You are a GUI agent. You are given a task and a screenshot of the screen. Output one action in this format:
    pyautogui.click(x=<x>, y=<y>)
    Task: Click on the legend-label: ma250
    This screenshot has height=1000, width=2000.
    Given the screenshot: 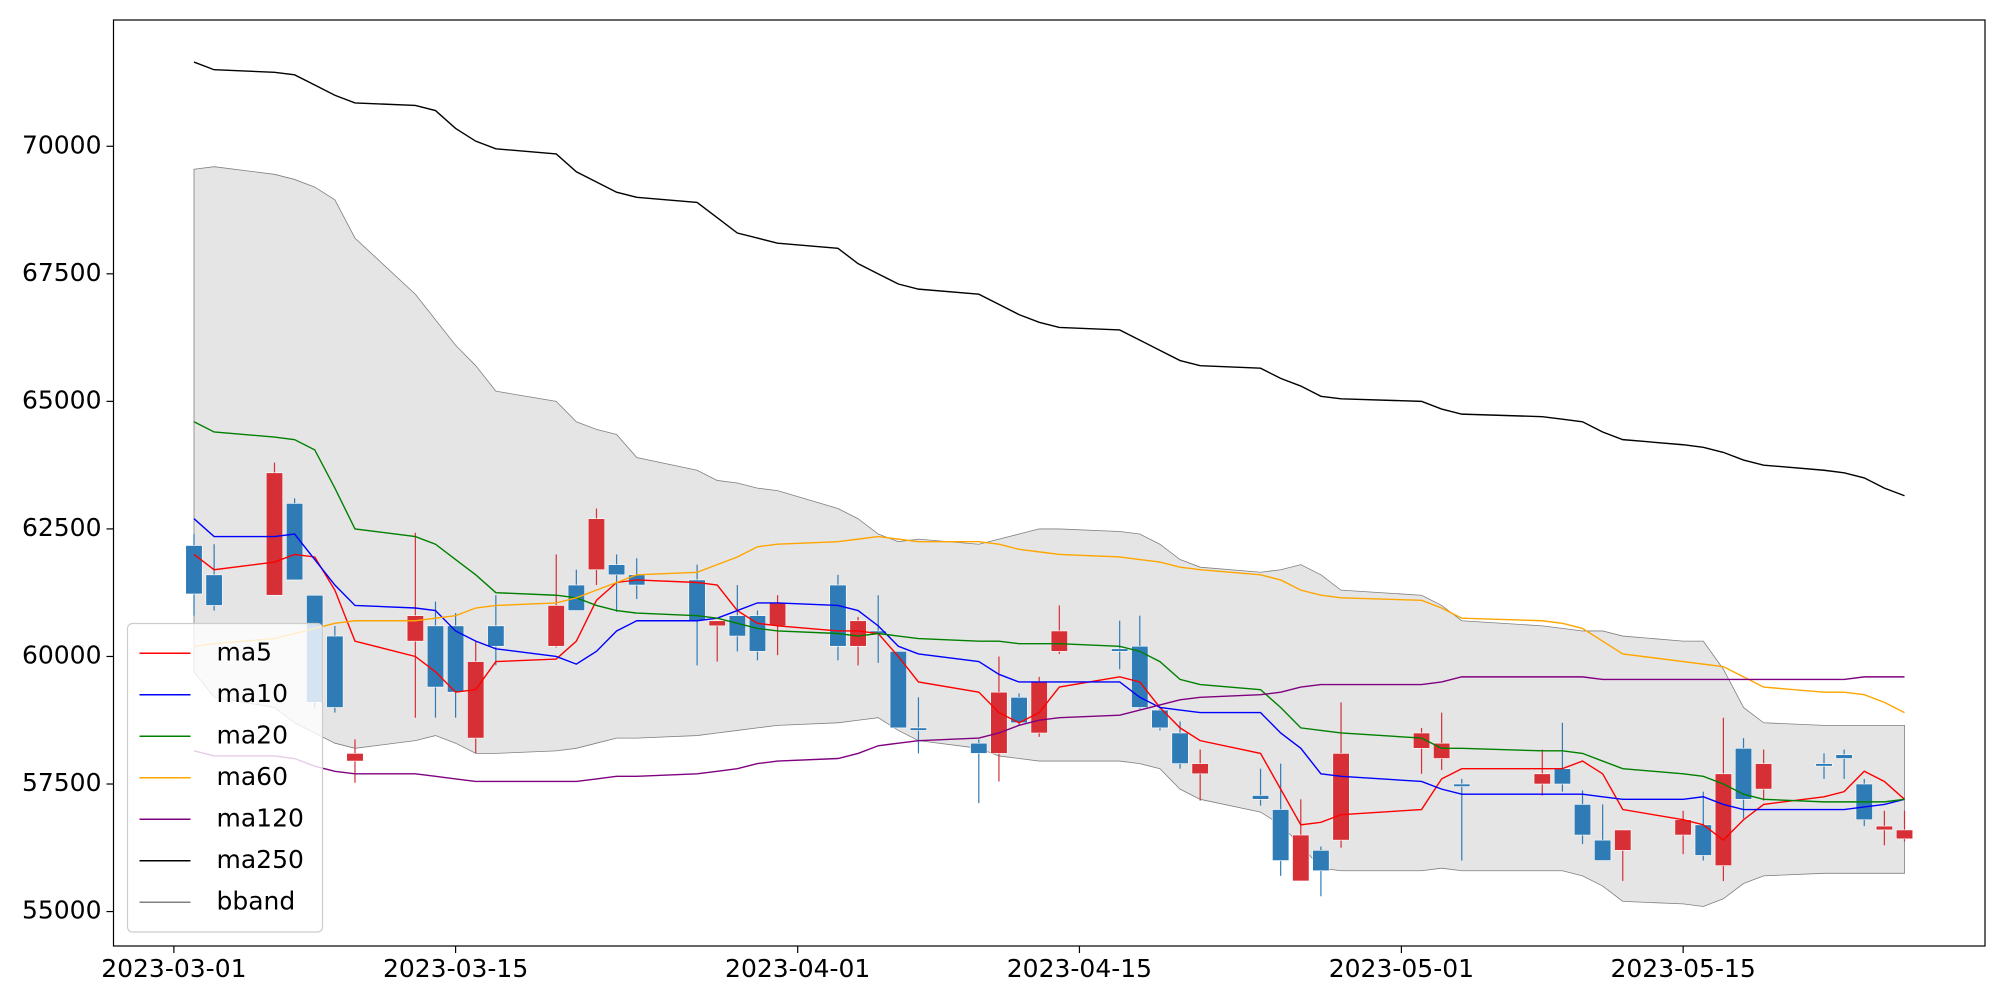 What is the action you would take?
    pyautogui.click(x=260, y=859)
    